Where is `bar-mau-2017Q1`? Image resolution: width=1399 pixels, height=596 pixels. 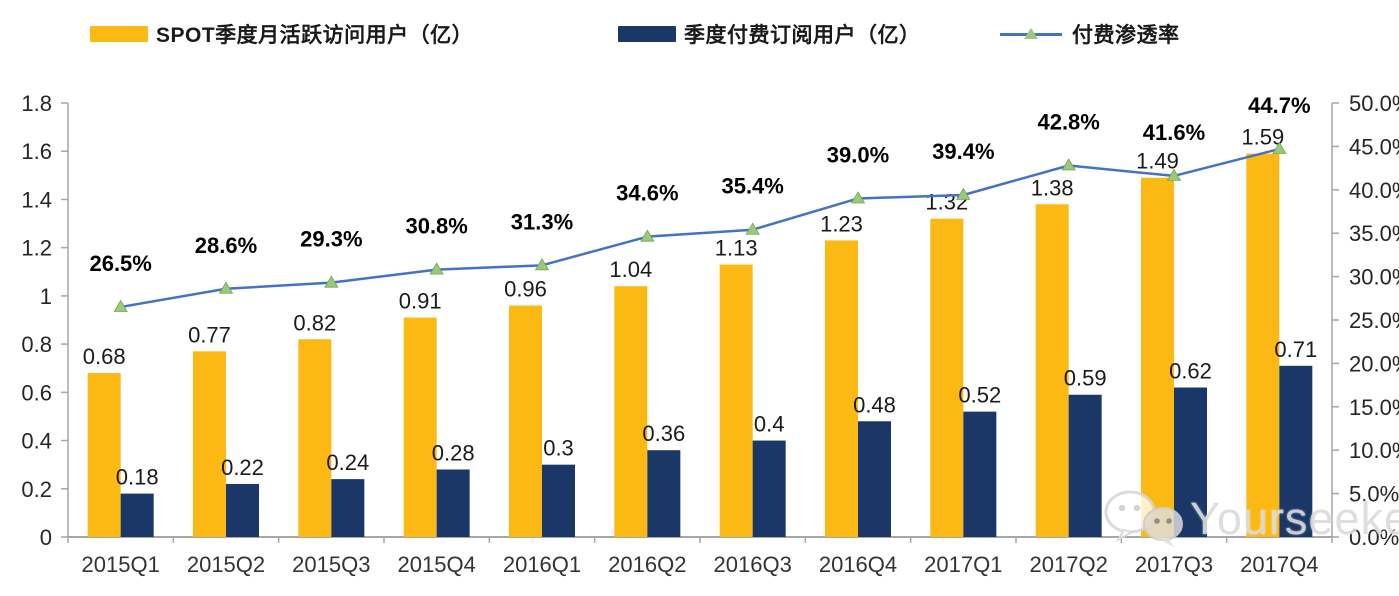 bar-mau-2017Q1 is located at coordinates (947, 377).